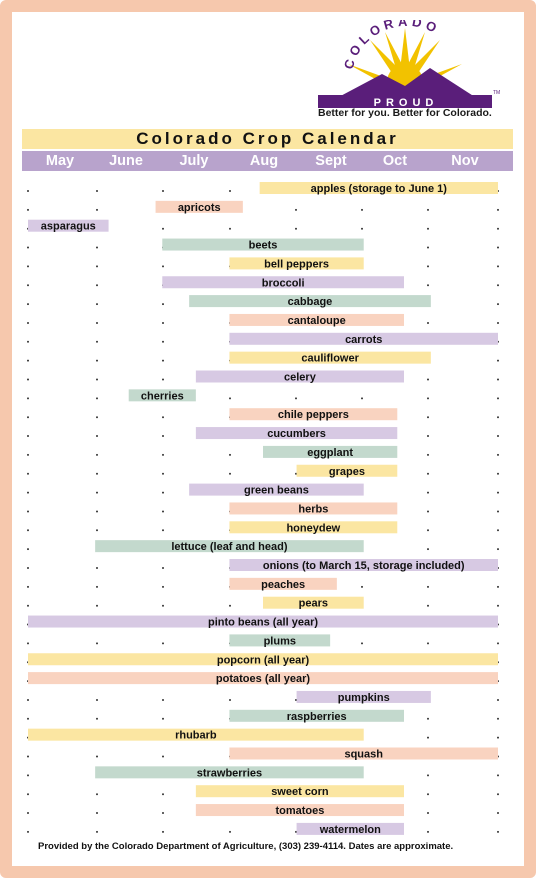 The height and width of the screenshot is (878, 536). Describe the element at coordinates (196, 736) in the screenshot. I see `crop-label: rhubarb` at that location.